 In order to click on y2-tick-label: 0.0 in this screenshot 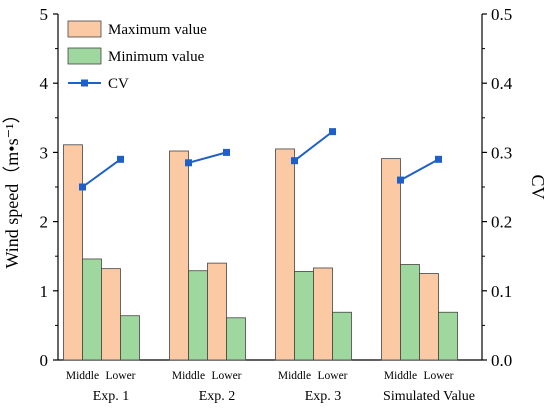, I will do `click(501, 360)`.